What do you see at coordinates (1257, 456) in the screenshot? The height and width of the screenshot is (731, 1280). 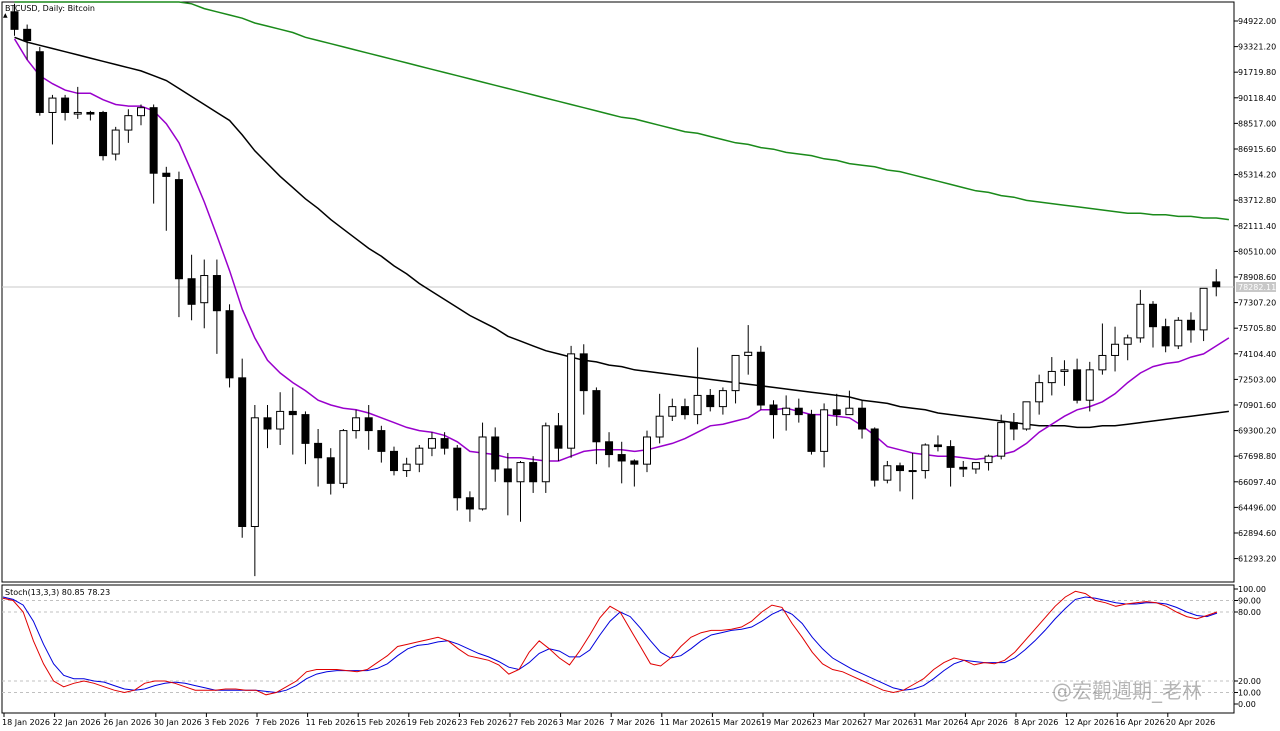 I see `price-tick-label: 67698.80` at bounding box center [1257, 456].